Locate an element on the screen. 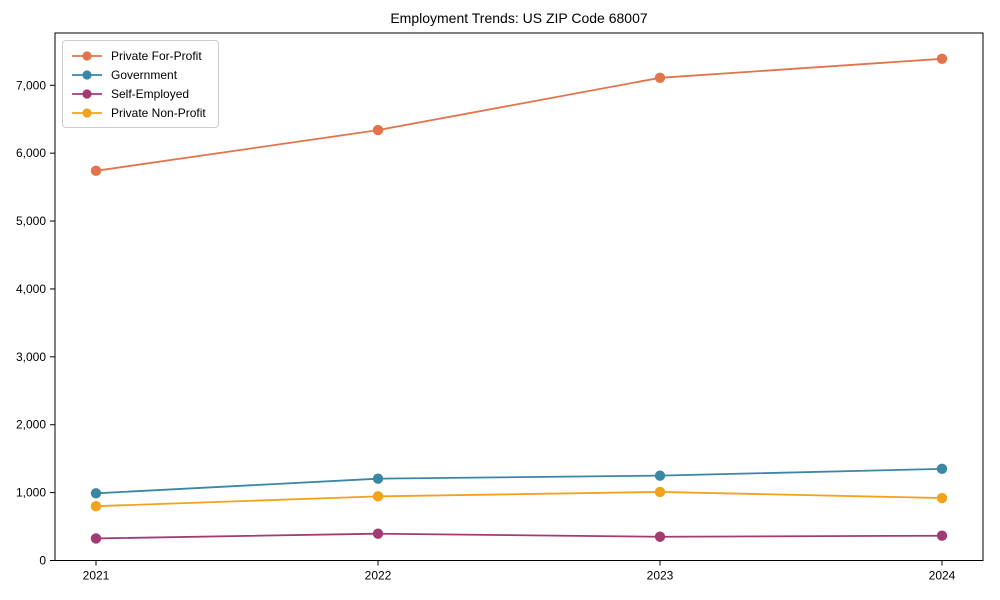 Image resolution: width=1000 pixels, height=600 pixels. chart-title: Employment Trends: US ZIP Code 68007 is located at coordinates (519, 18).